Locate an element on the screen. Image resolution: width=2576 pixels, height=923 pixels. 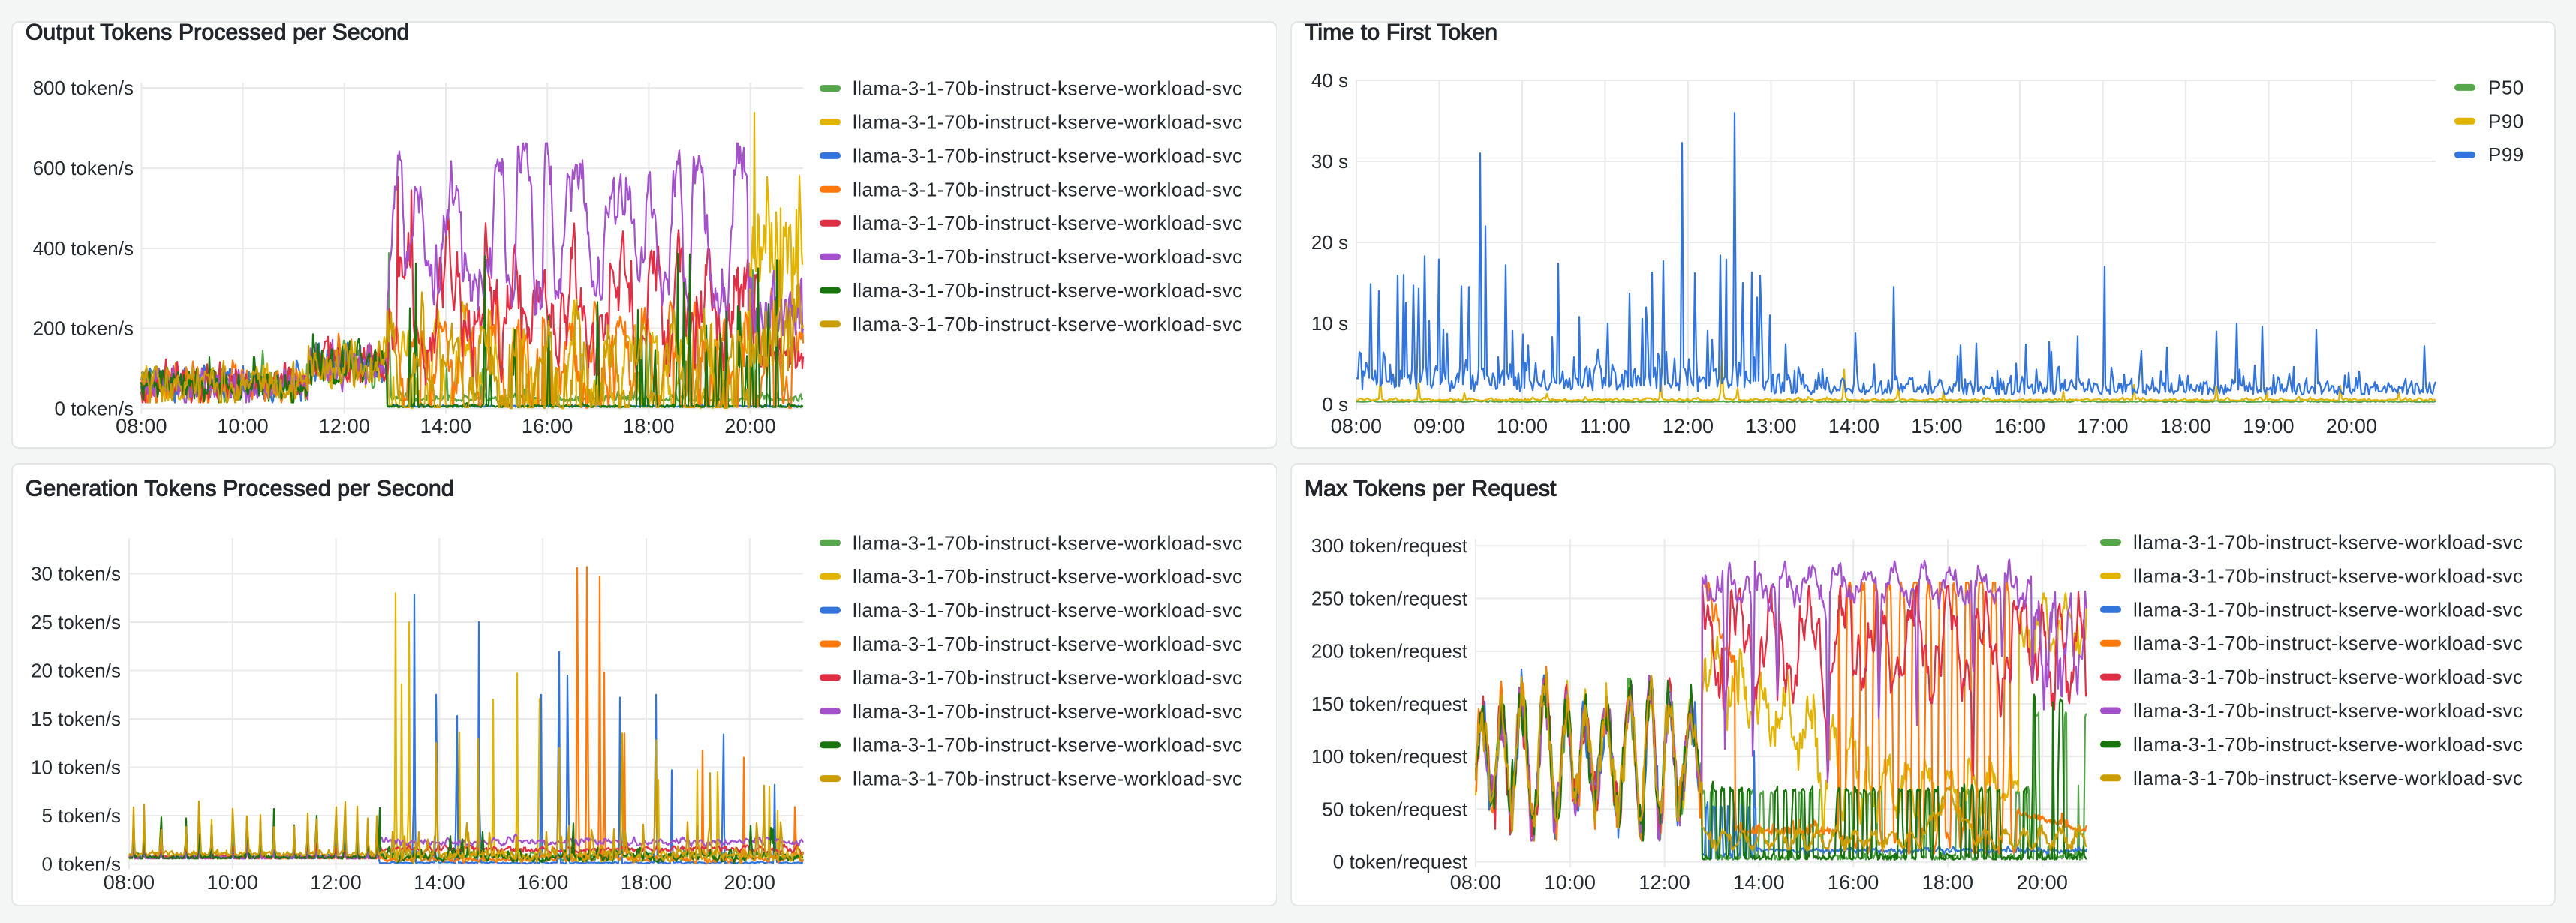
svg-text: 200 token/s is located at coordinates (83, 328).